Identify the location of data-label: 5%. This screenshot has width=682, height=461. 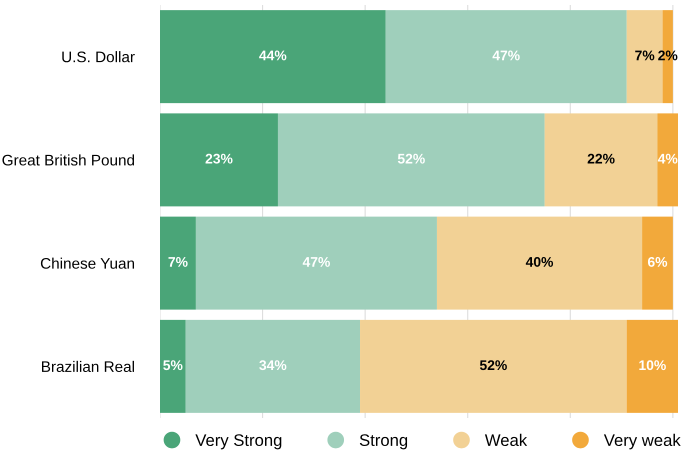
(172, 365).